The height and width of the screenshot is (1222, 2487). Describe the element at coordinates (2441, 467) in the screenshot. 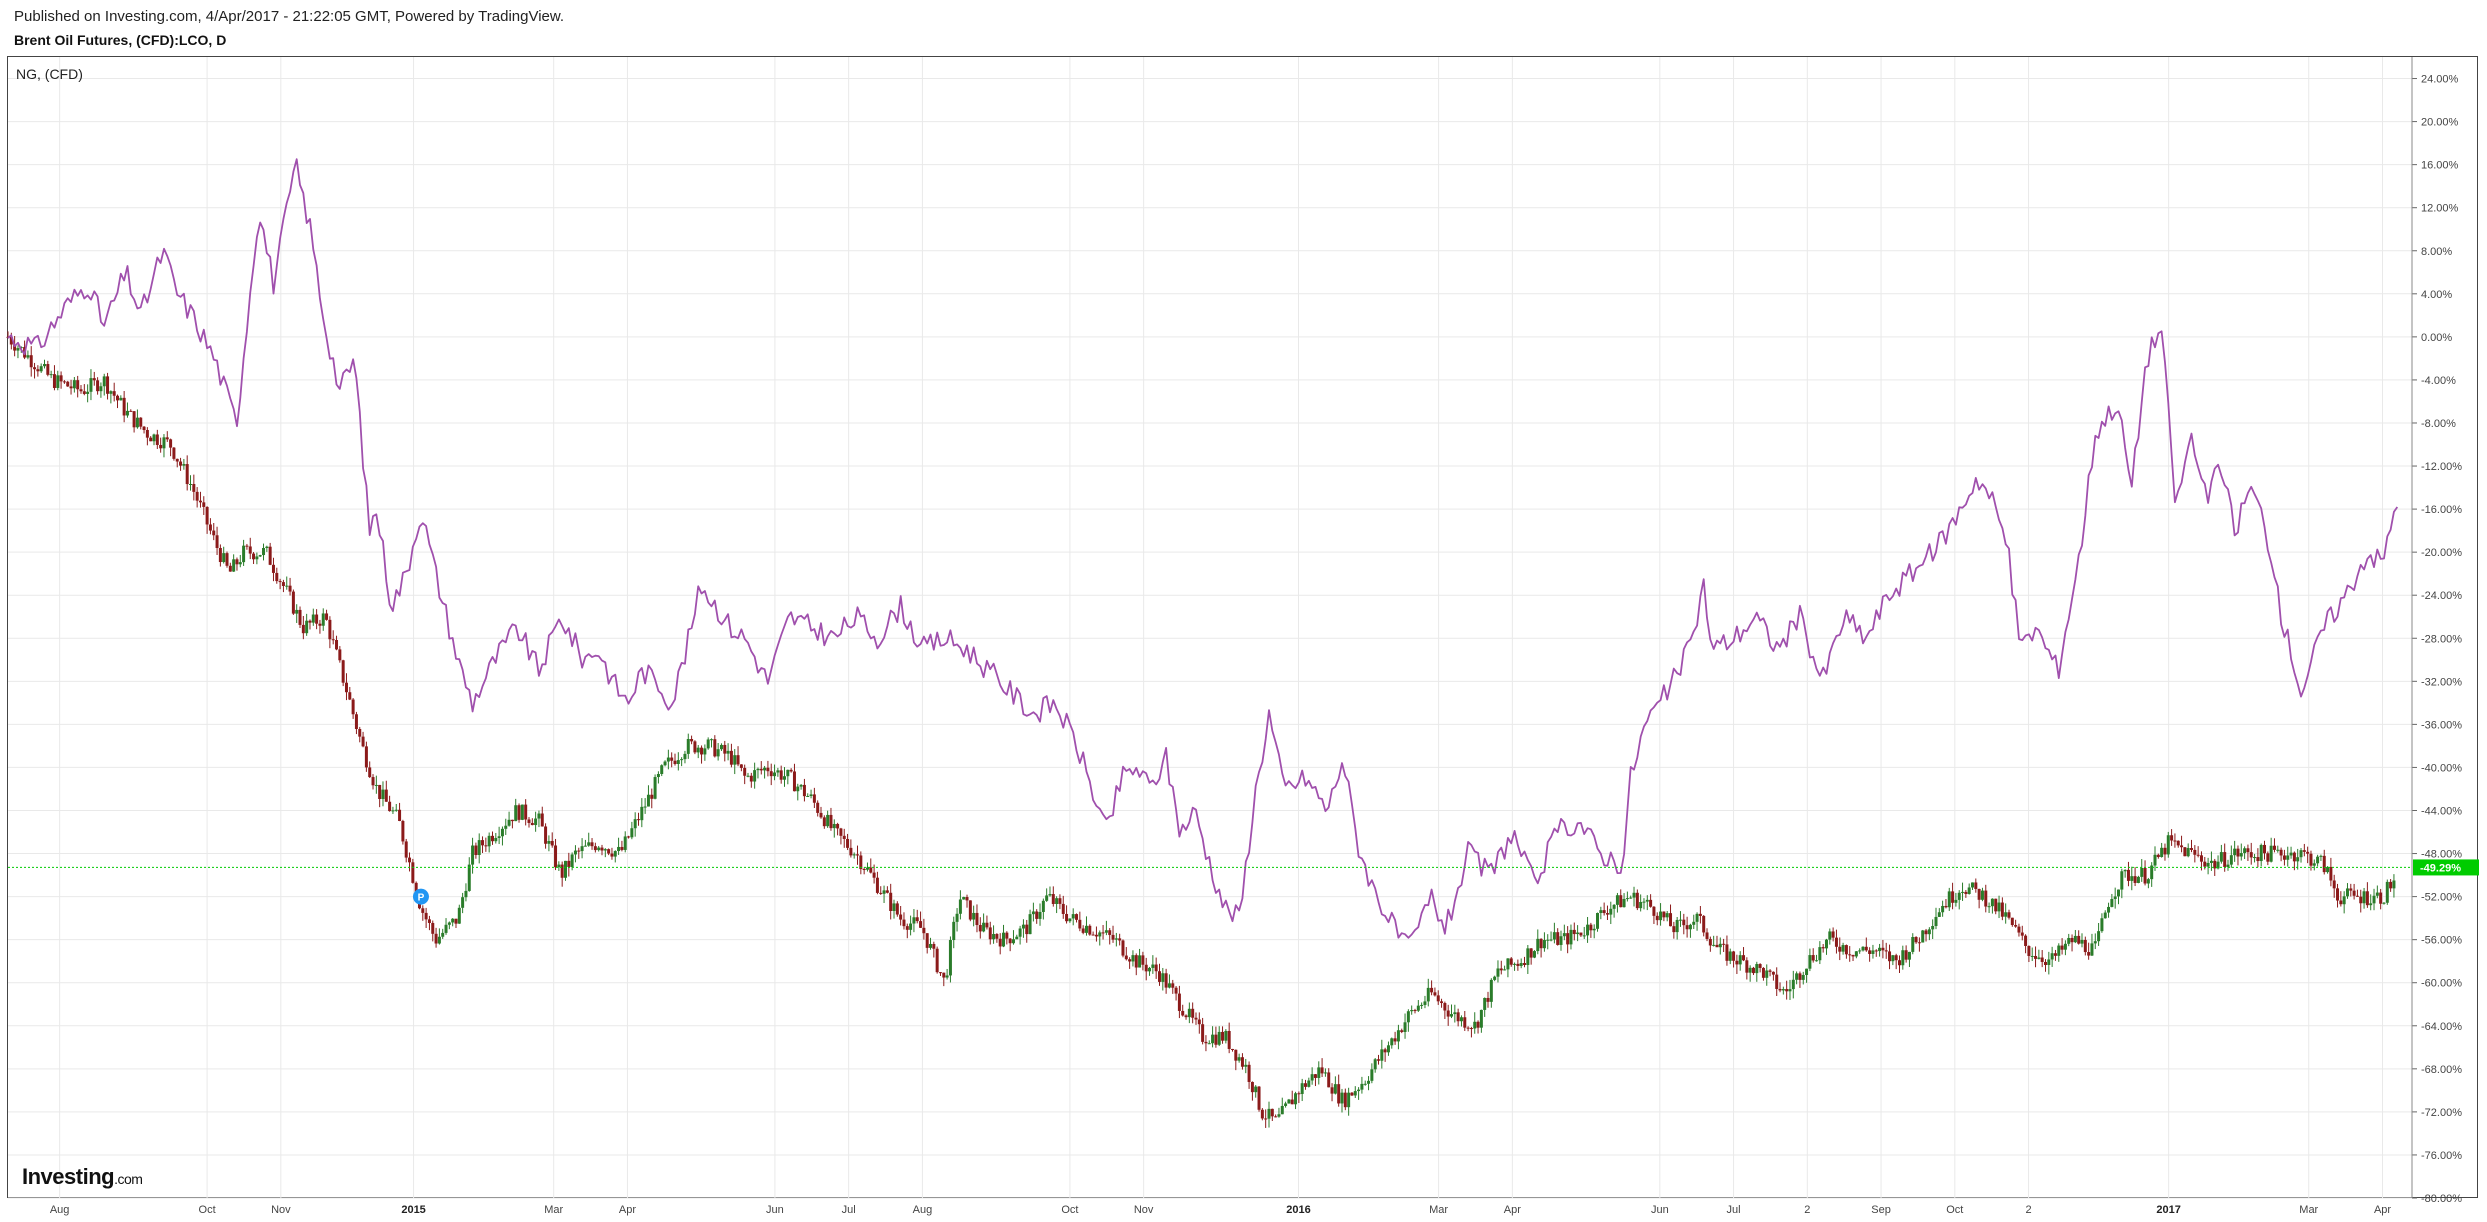

I see `y-tick-label: -12.00%` at that location.